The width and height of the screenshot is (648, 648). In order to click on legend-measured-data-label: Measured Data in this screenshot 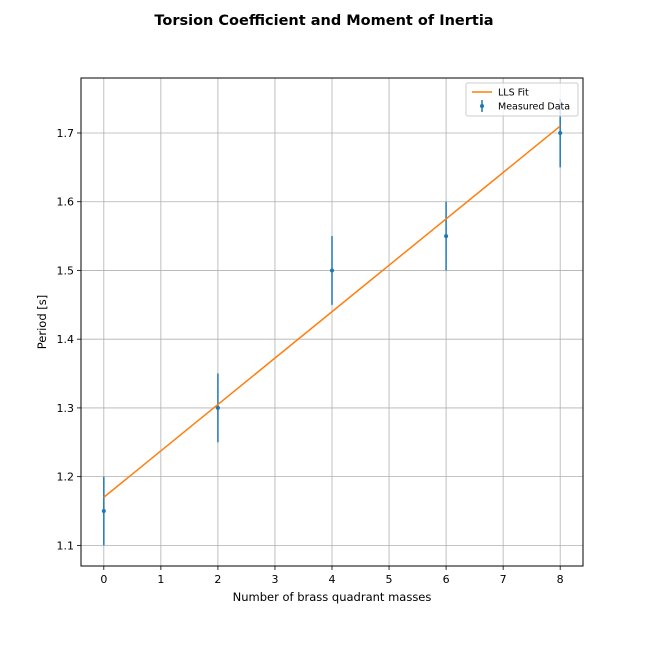, I will do `click(534, 107)`.